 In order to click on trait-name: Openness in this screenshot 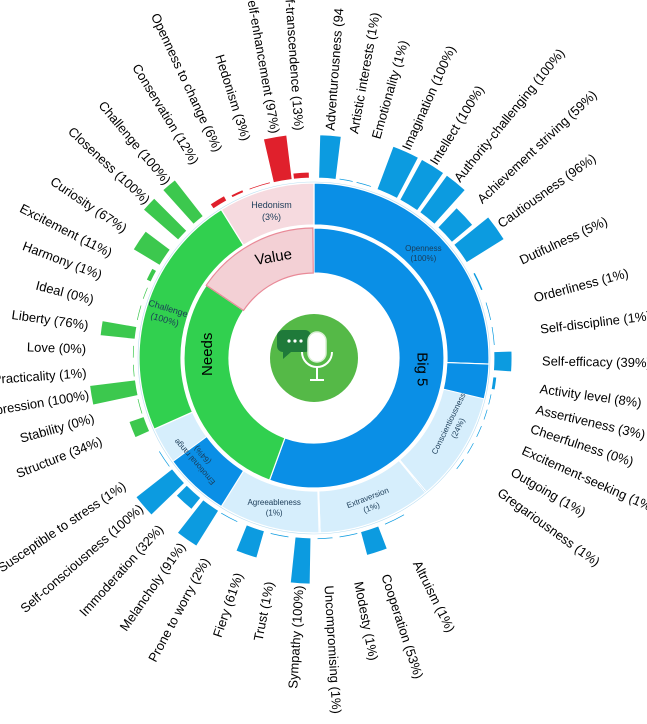, I will do `click(423, 248)`.